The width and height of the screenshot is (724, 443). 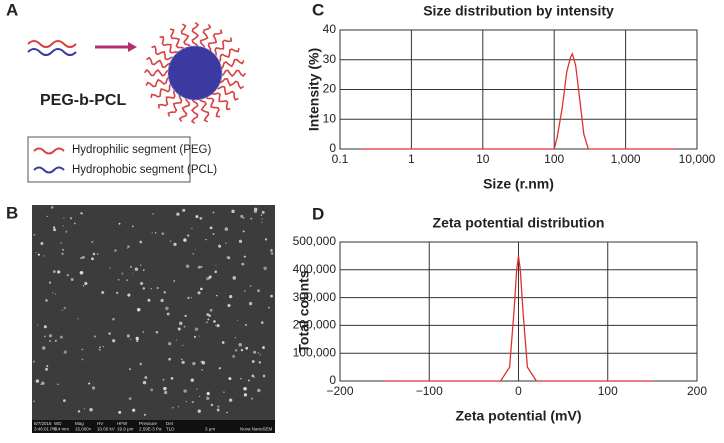 I want to click on x-tick-label: 0.1, so click(x=340, y=159).